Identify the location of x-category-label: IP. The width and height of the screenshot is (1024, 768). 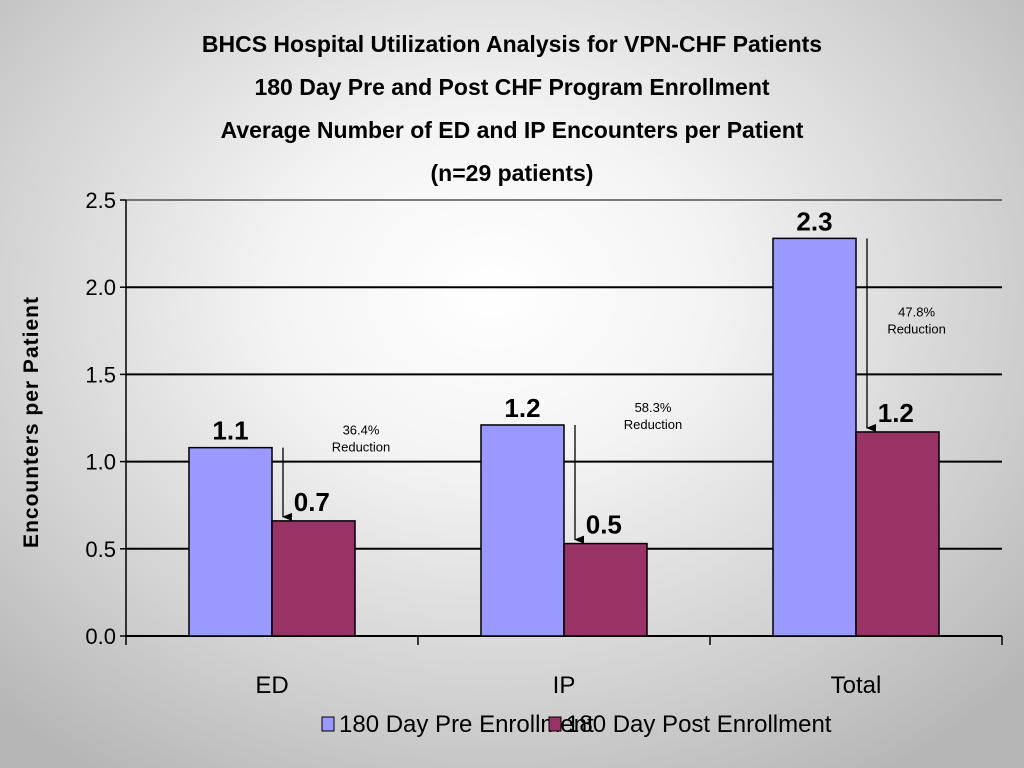
(564, 685).